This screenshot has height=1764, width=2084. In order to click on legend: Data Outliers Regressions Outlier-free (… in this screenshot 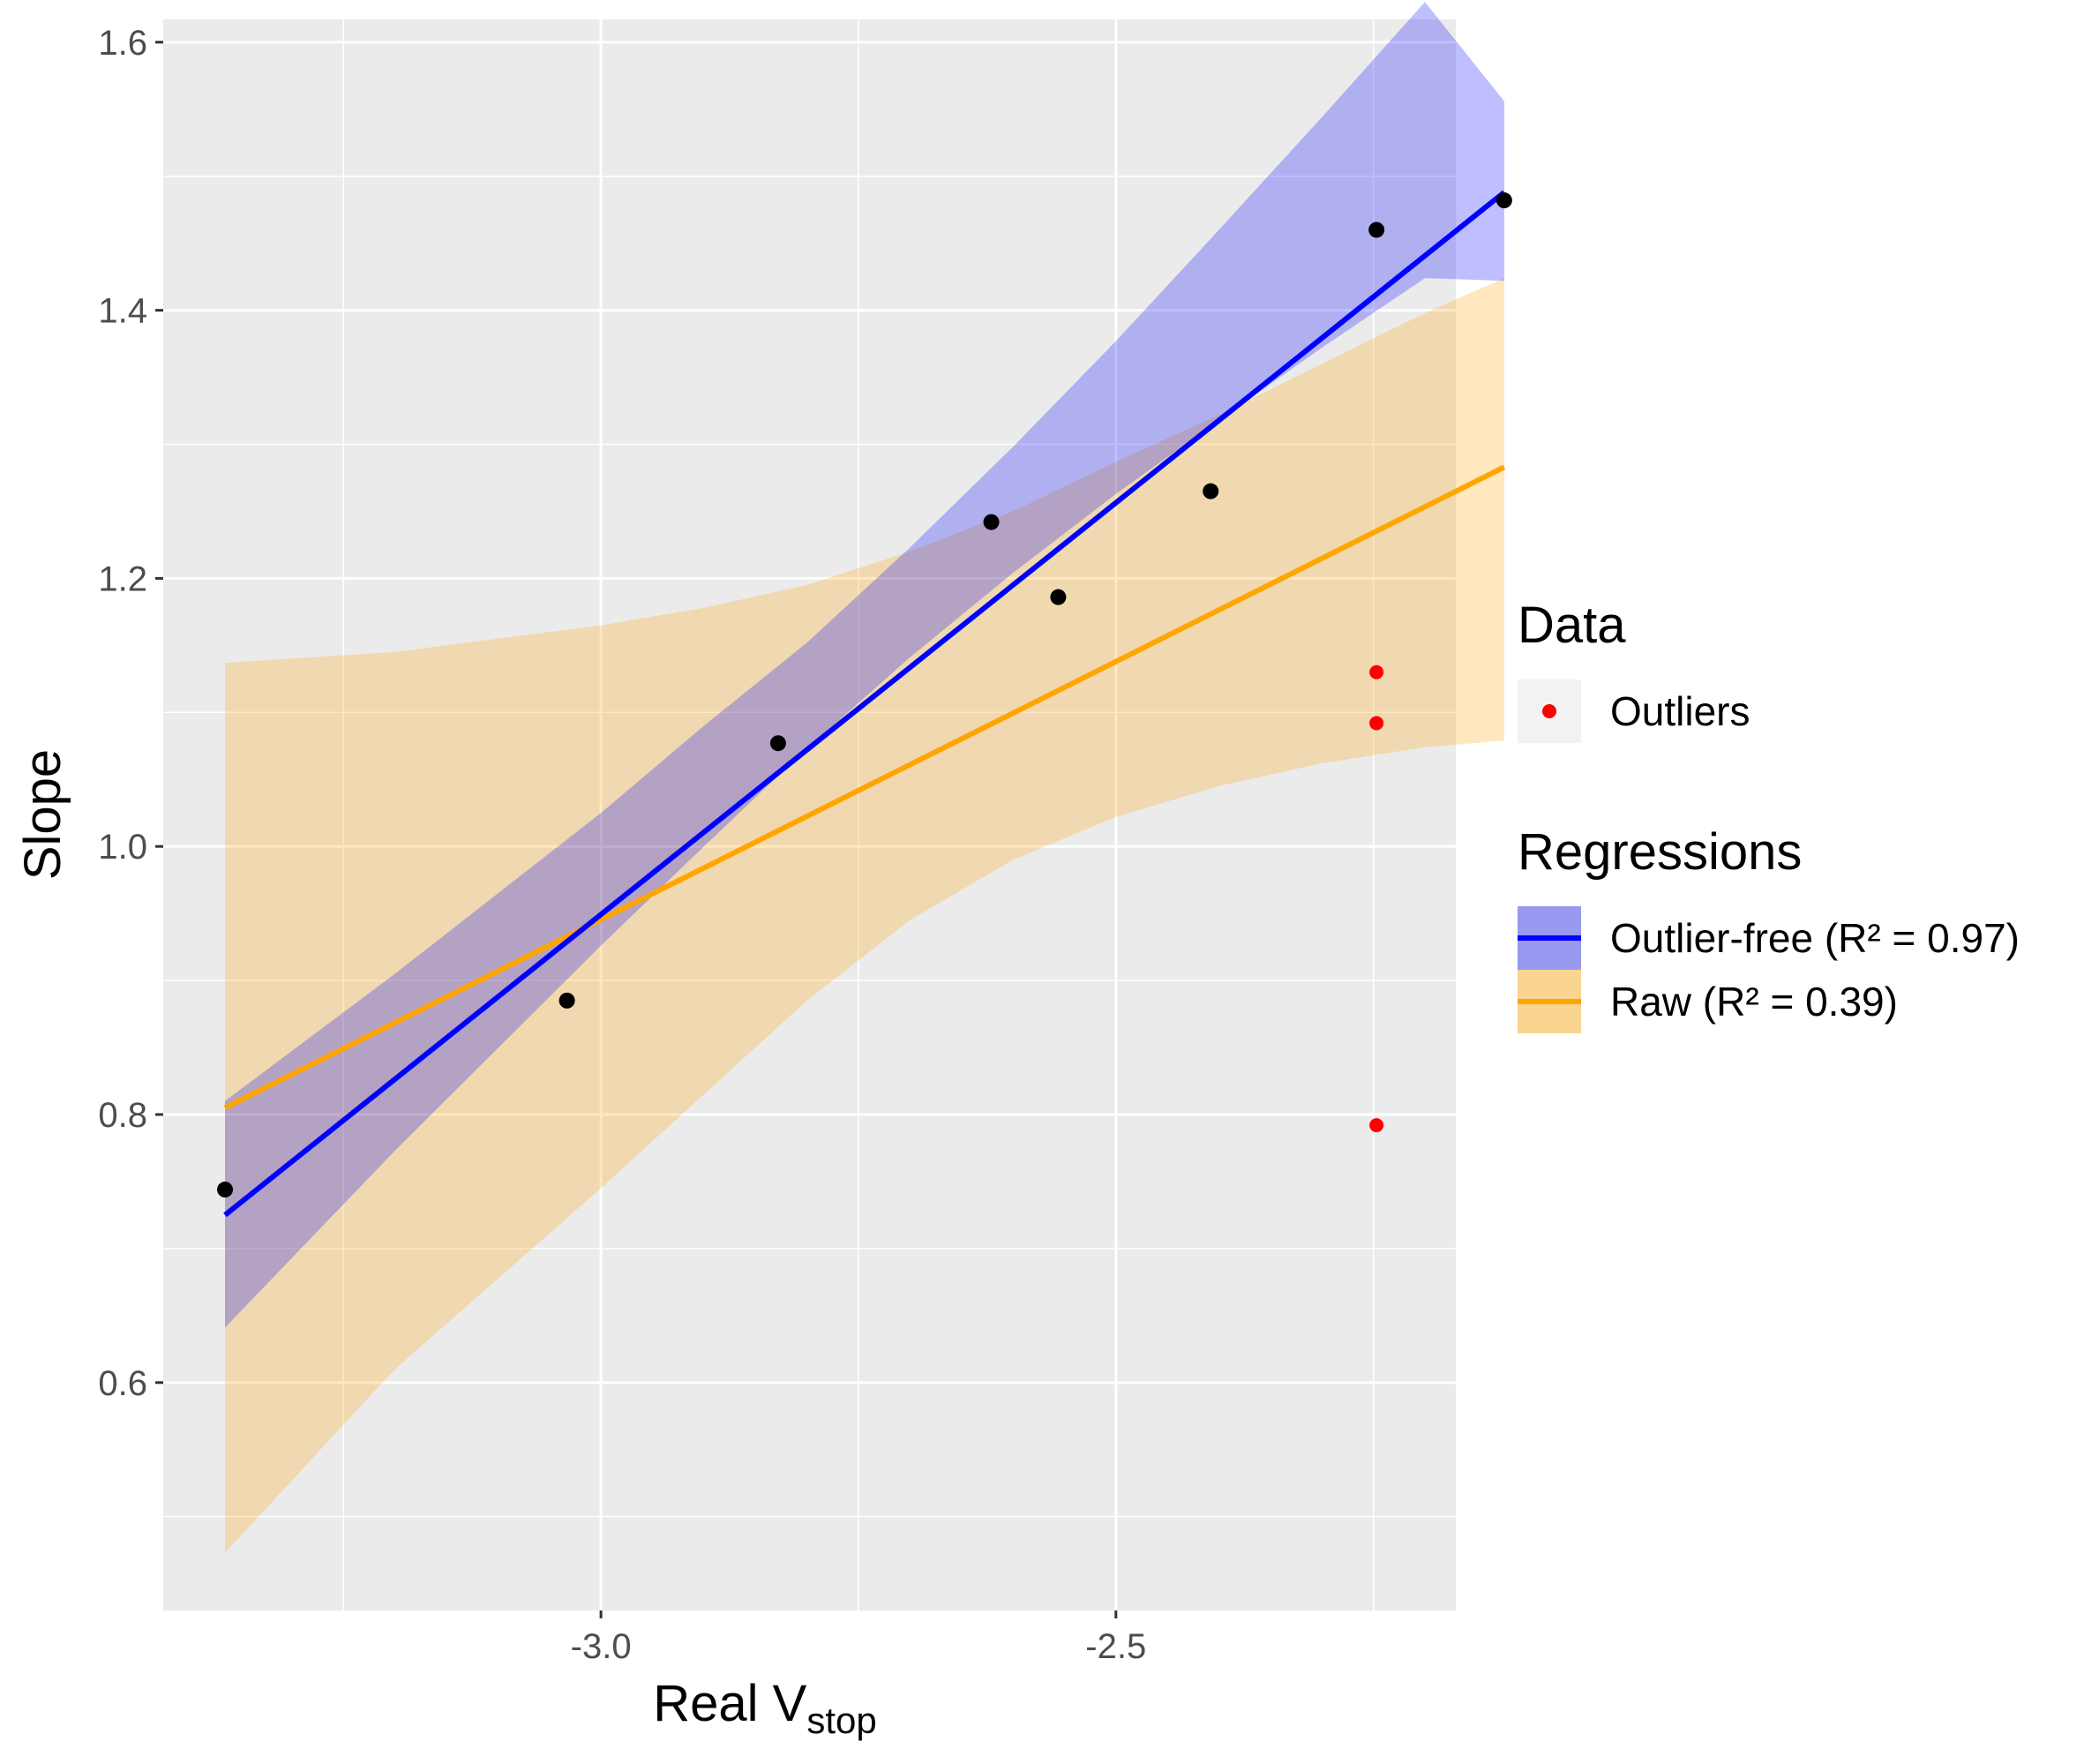, I will do `click(1769, 815)`.